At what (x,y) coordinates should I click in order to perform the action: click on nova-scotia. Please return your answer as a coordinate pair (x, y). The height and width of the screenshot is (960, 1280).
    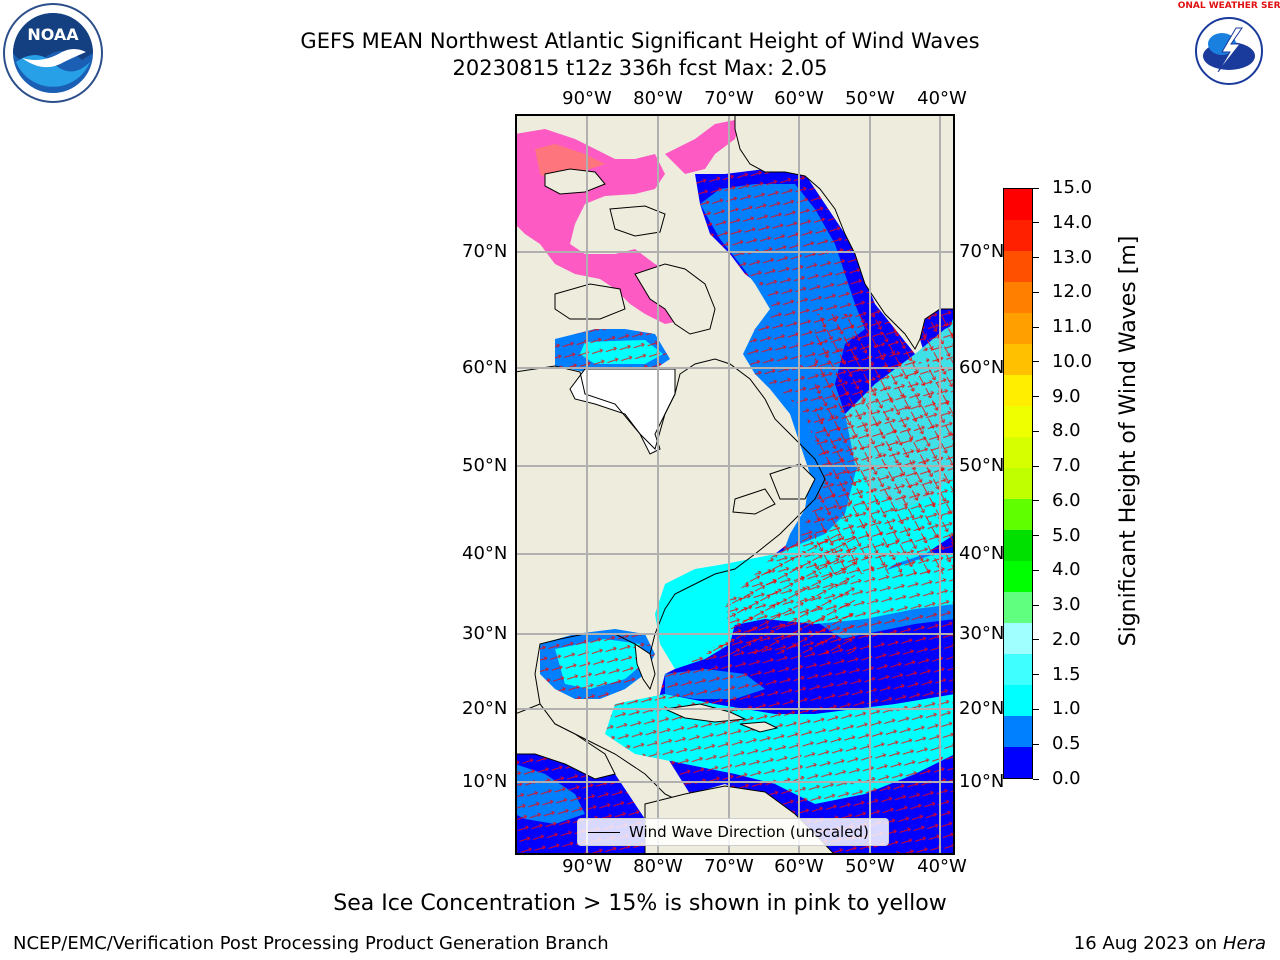
    Looking at the image, I should click on (754, 501).